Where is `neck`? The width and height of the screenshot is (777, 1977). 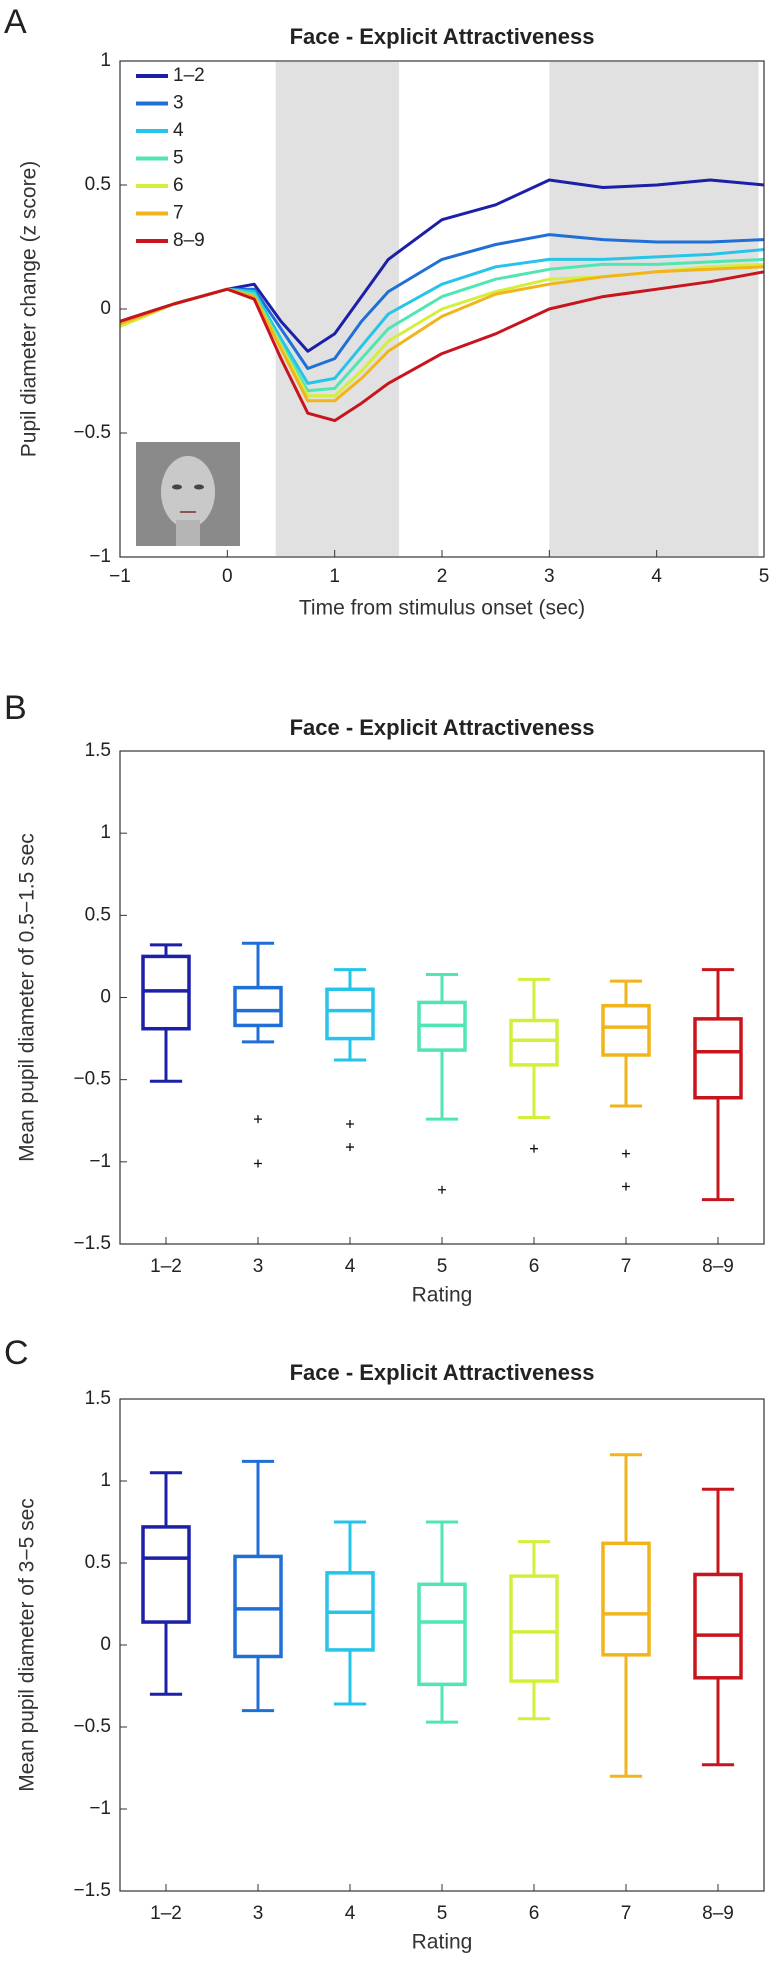 neck is located at coordinates (188, 533).